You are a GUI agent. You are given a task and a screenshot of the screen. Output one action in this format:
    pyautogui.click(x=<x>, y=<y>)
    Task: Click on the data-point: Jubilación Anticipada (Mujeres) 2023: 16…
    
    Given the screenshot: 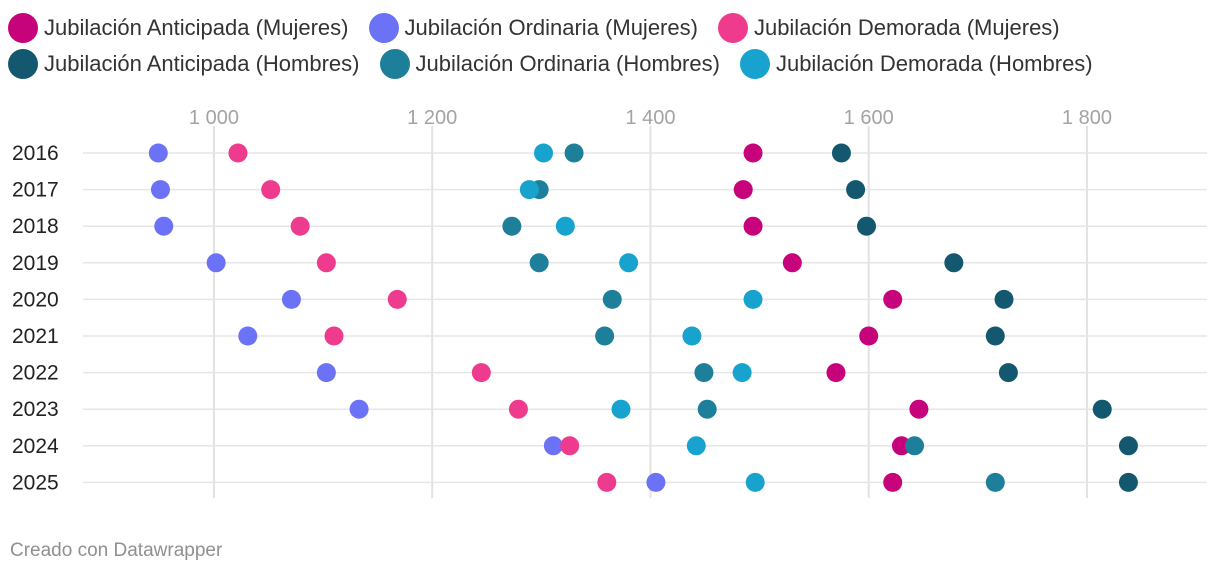 What is the action you would take?
    pyautogui.click(x=919, y=409)
    